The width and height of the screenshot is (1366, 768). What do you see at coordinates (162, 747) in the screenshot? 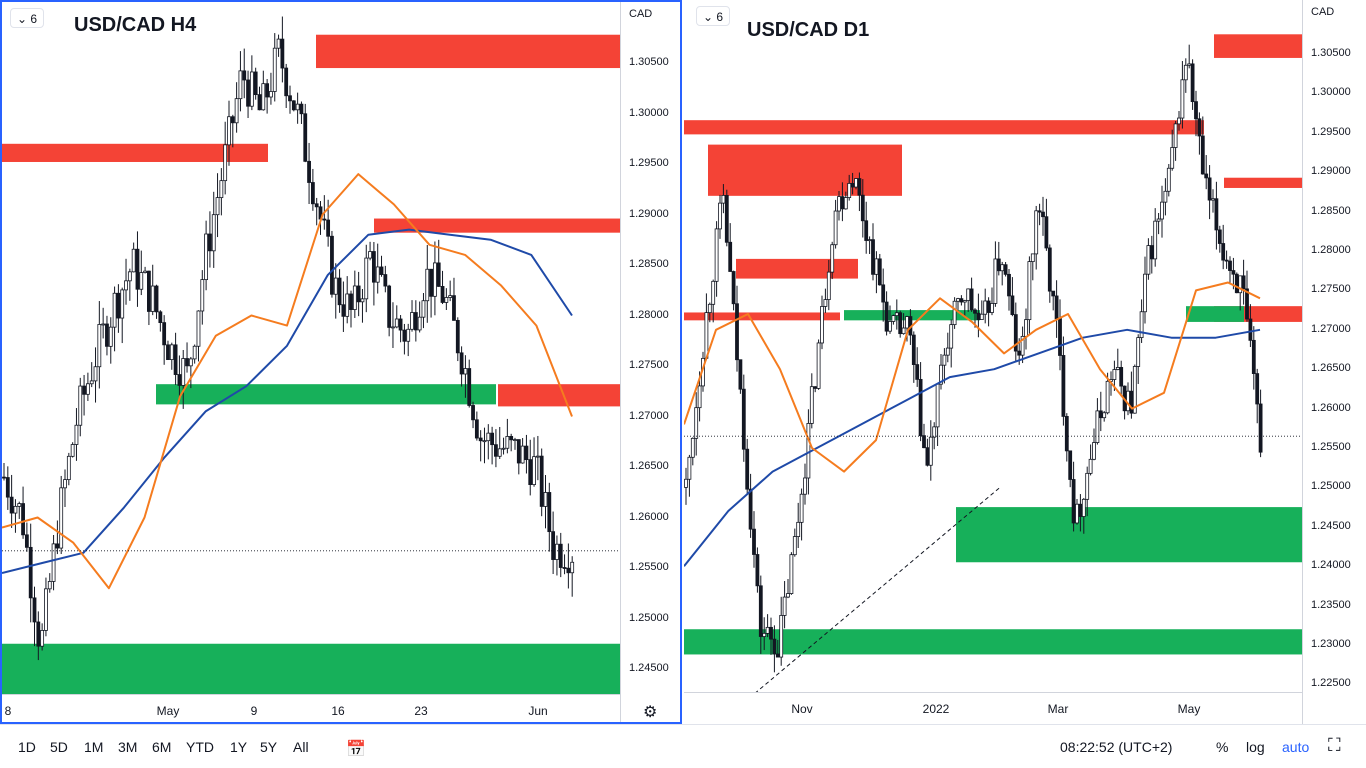
I see `timeframe-button: 6M` at bounding box center [162, 747].